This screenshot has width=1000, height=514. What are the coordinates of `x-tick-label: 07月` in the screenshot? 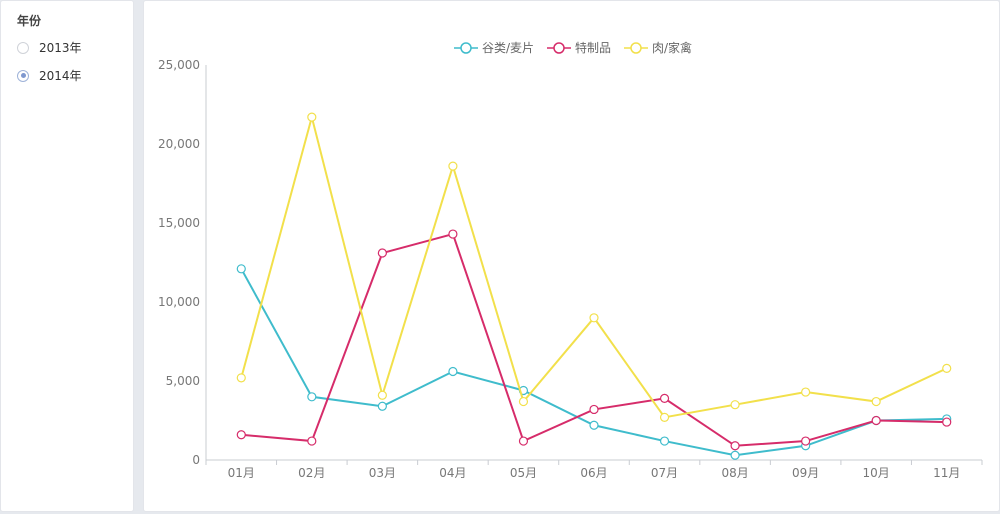 It's located at (664, 473).